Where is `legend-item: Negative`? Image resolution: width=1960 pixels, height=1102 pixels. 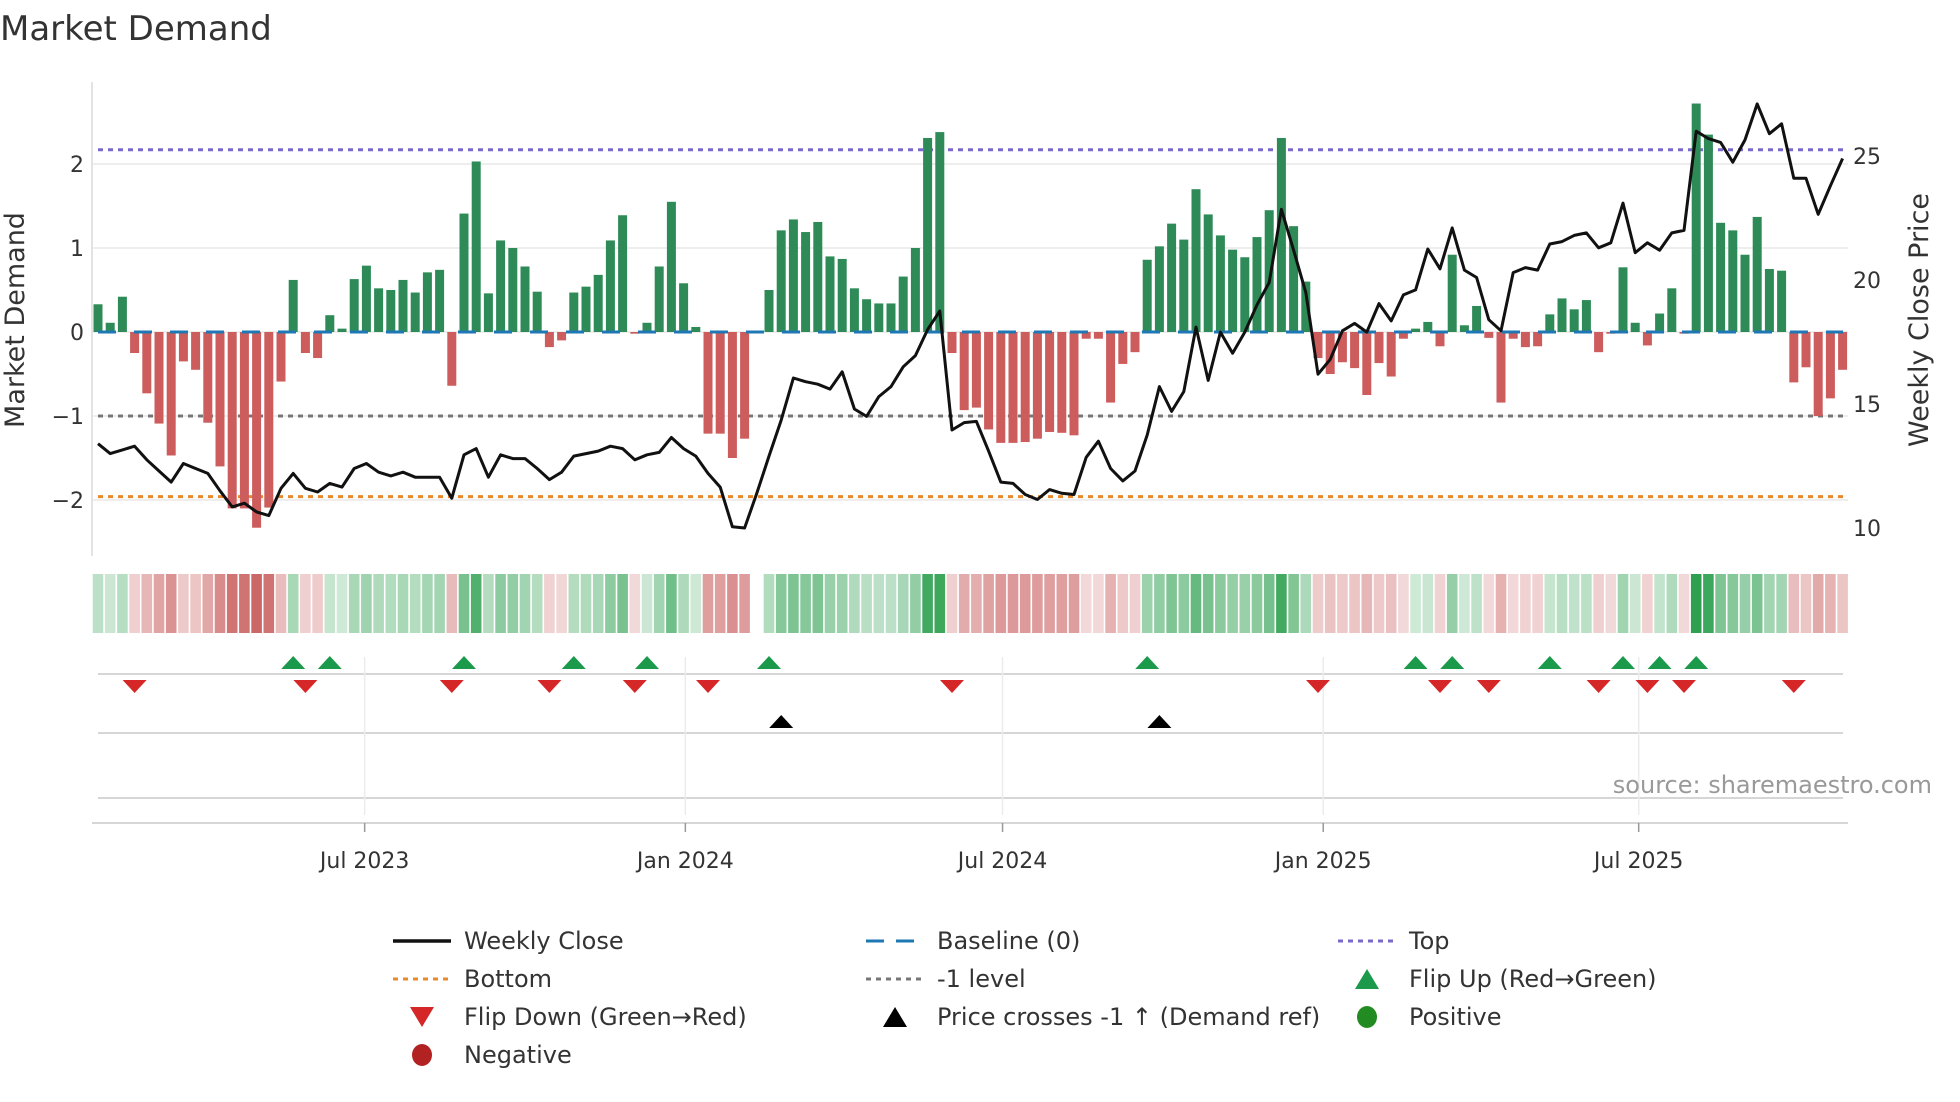
legend-item: Negative is located at coordinates (492, 1055).